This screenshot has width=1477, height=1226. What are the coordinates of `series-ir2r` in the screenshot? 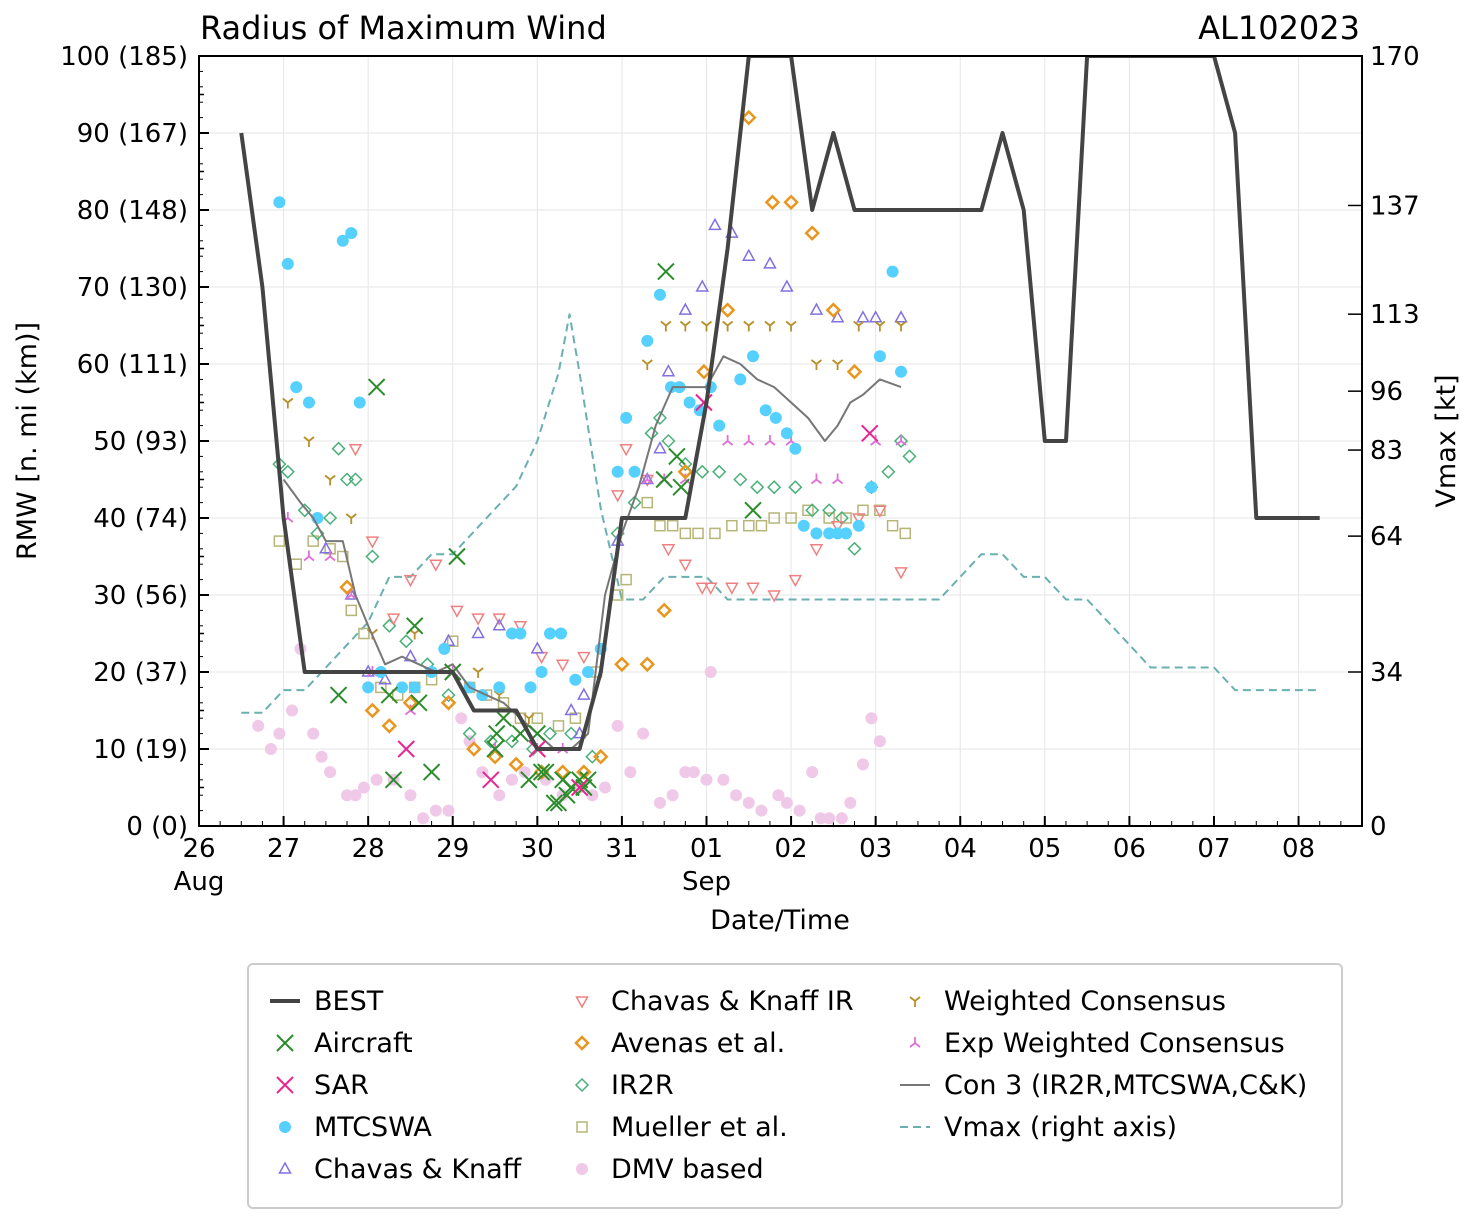 It's located at (594, 587).